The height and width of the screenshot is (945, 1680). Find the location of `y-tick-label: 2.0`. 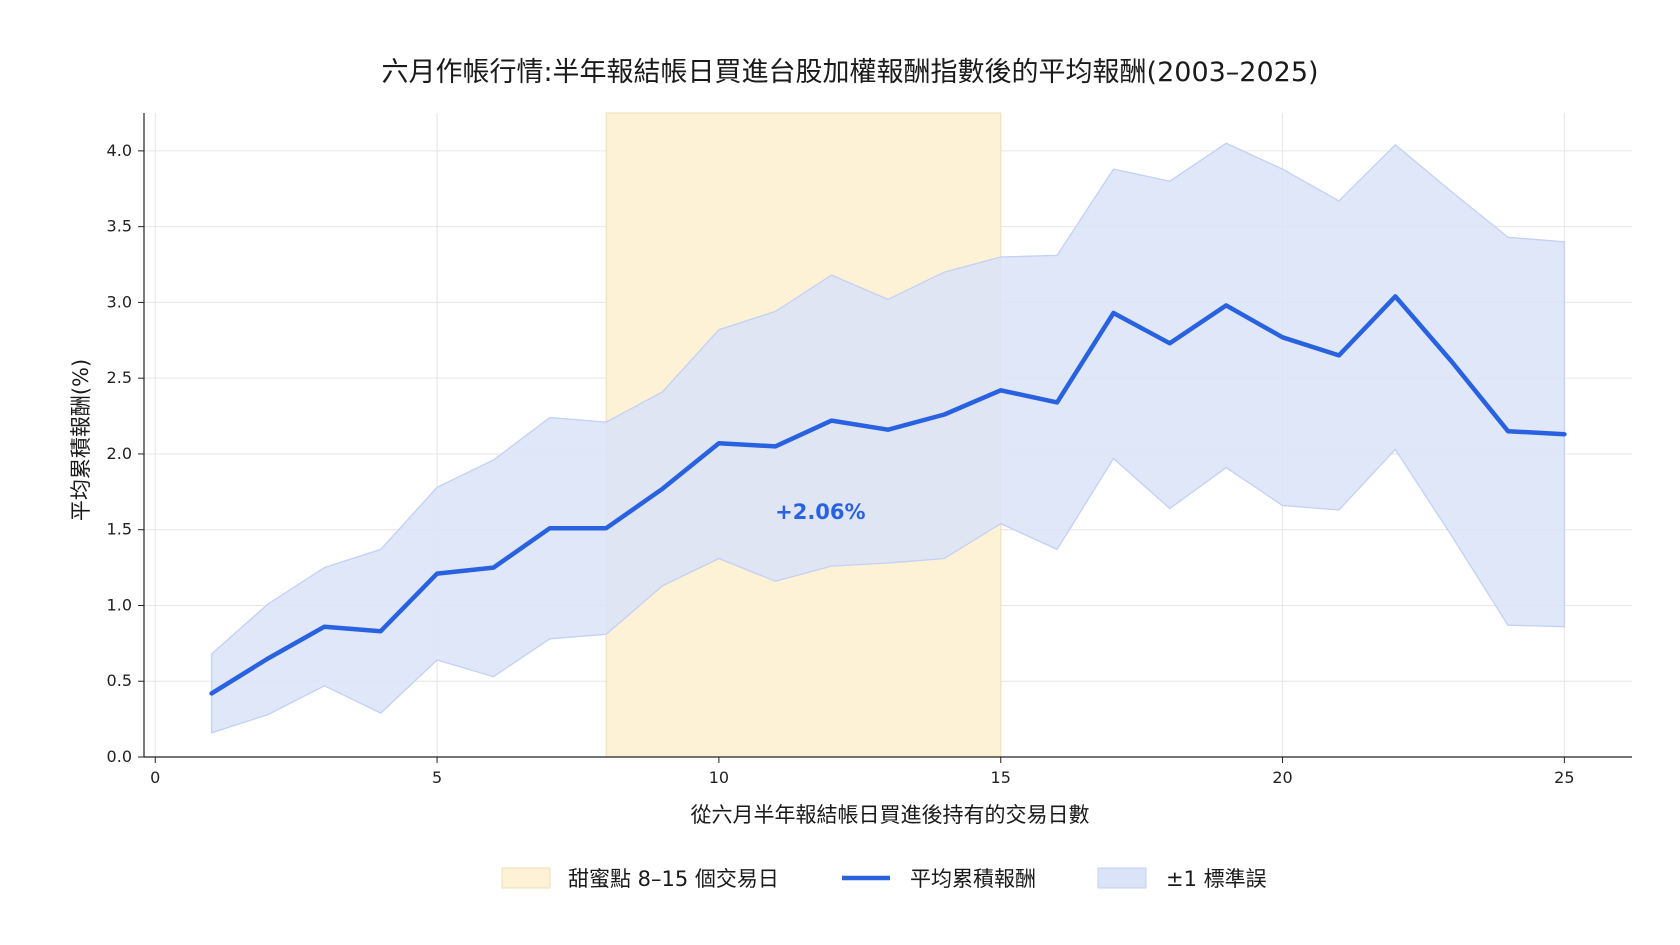

y-tick-label: 2.0 is located at coordinates (119, 453).